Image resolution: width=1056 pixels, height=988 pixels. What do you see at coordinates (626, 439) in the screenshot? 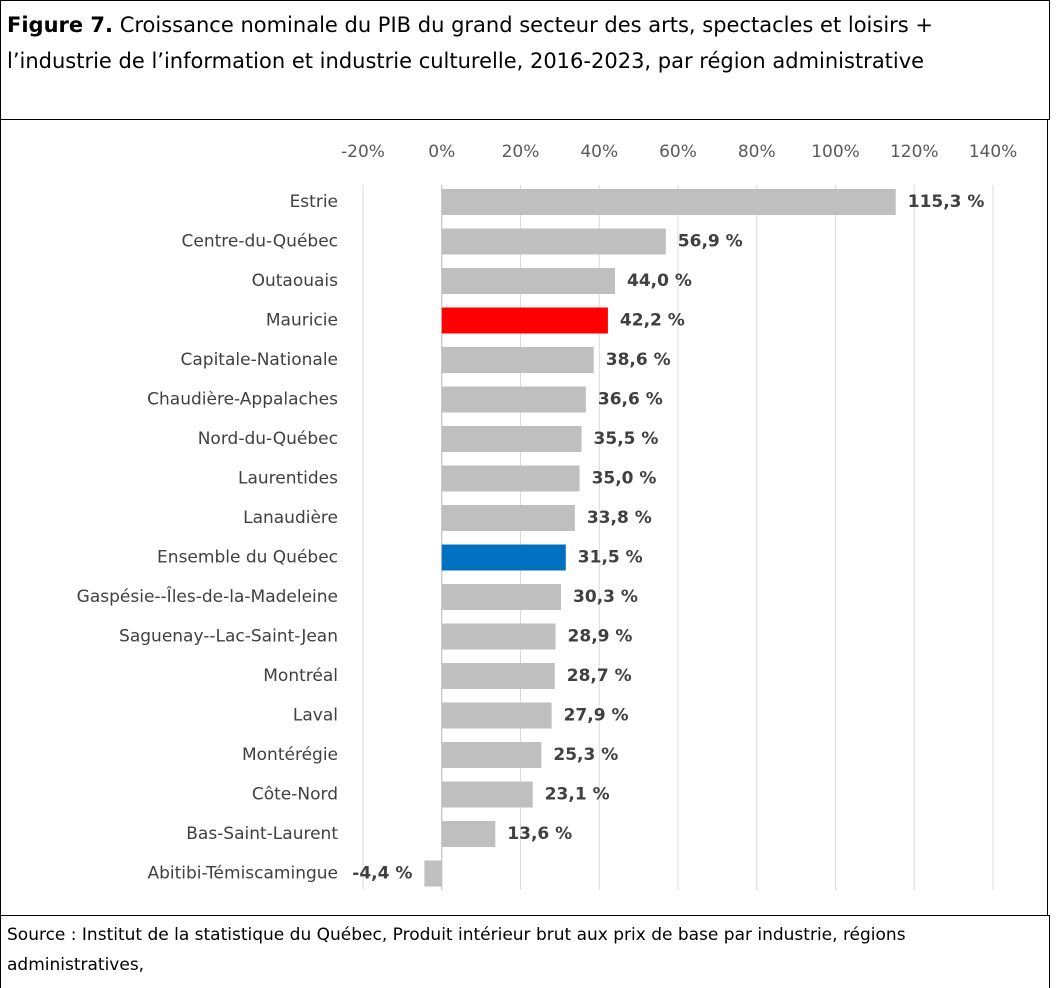
I see `data-label: 35,5 %` at bounding box center [626, 439].